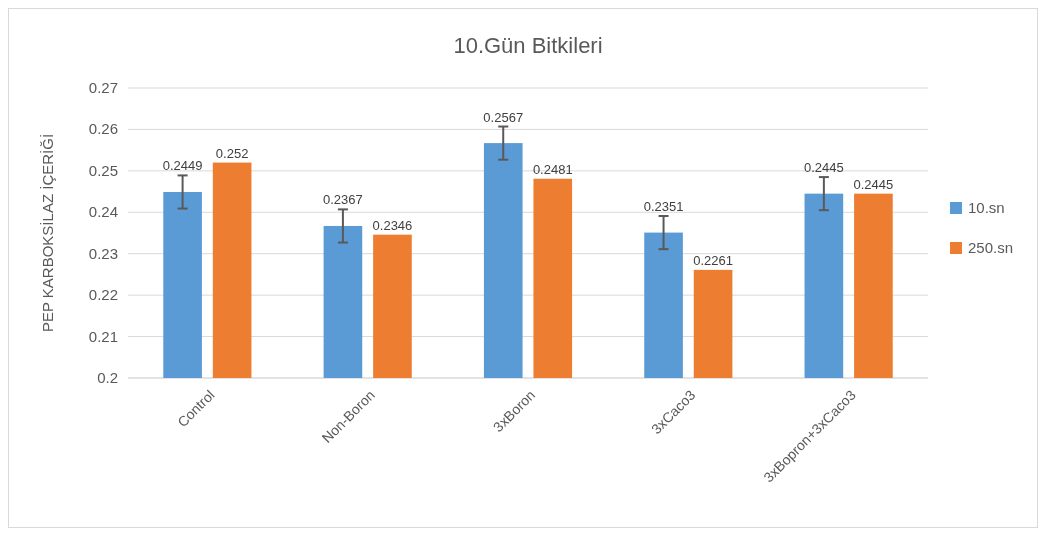 The height and width of the screenshot is (537, 1044). I want to click on data-label: 0.2261, so click(713, 260).